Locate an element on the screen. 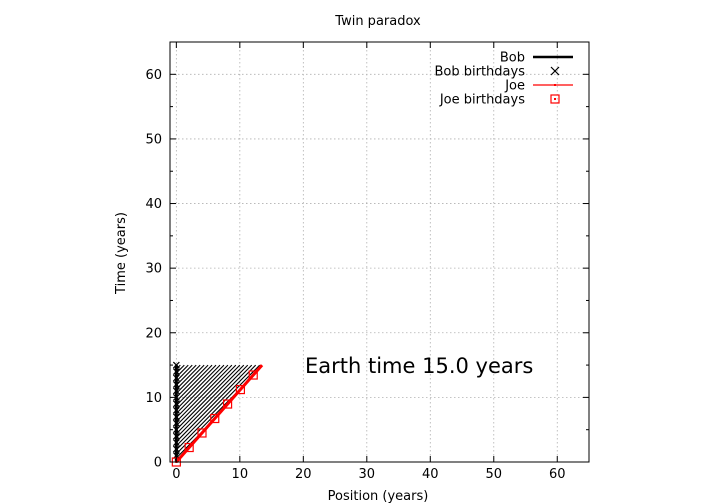  legend-x-sample is located at coordinates (555, 71).